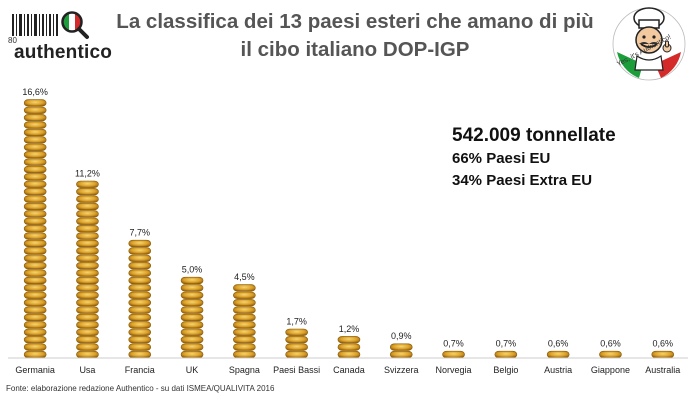 The height and width of the screenshot is (400, 691). What do you see at coordinates (453, 354) in the screenshot?
I see `bar-norvegia` at bounding box center [453, 354].